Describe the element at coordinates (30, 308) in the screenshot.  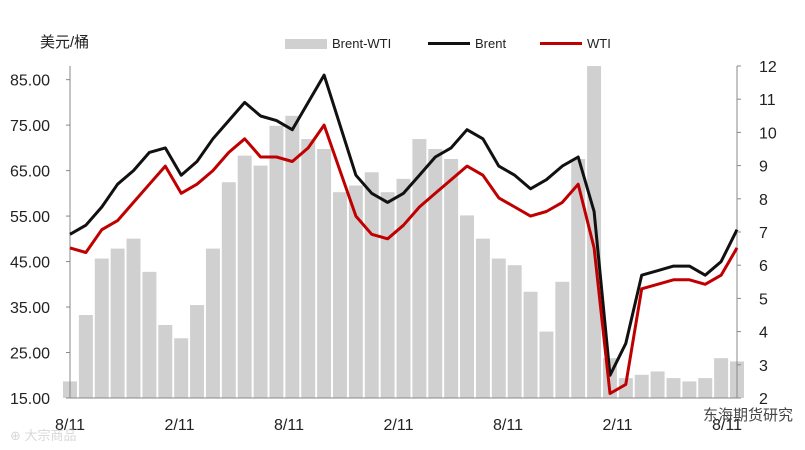
I see `left-tick-label: 35.00` at that location.